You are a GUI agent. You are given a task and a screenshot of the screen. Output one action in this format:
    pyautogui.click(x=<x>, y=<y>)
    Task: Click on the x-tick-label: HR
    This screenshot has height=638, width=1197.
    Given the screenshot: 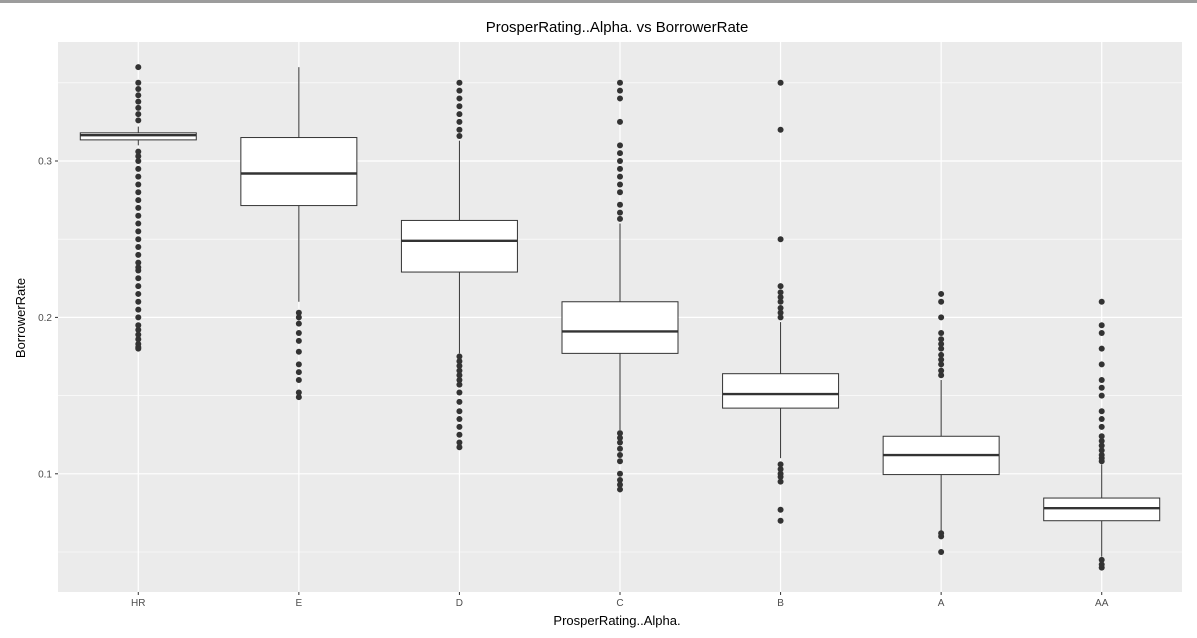 What is the action you would take?
    pyautogui.click(x=138, y=603)
    